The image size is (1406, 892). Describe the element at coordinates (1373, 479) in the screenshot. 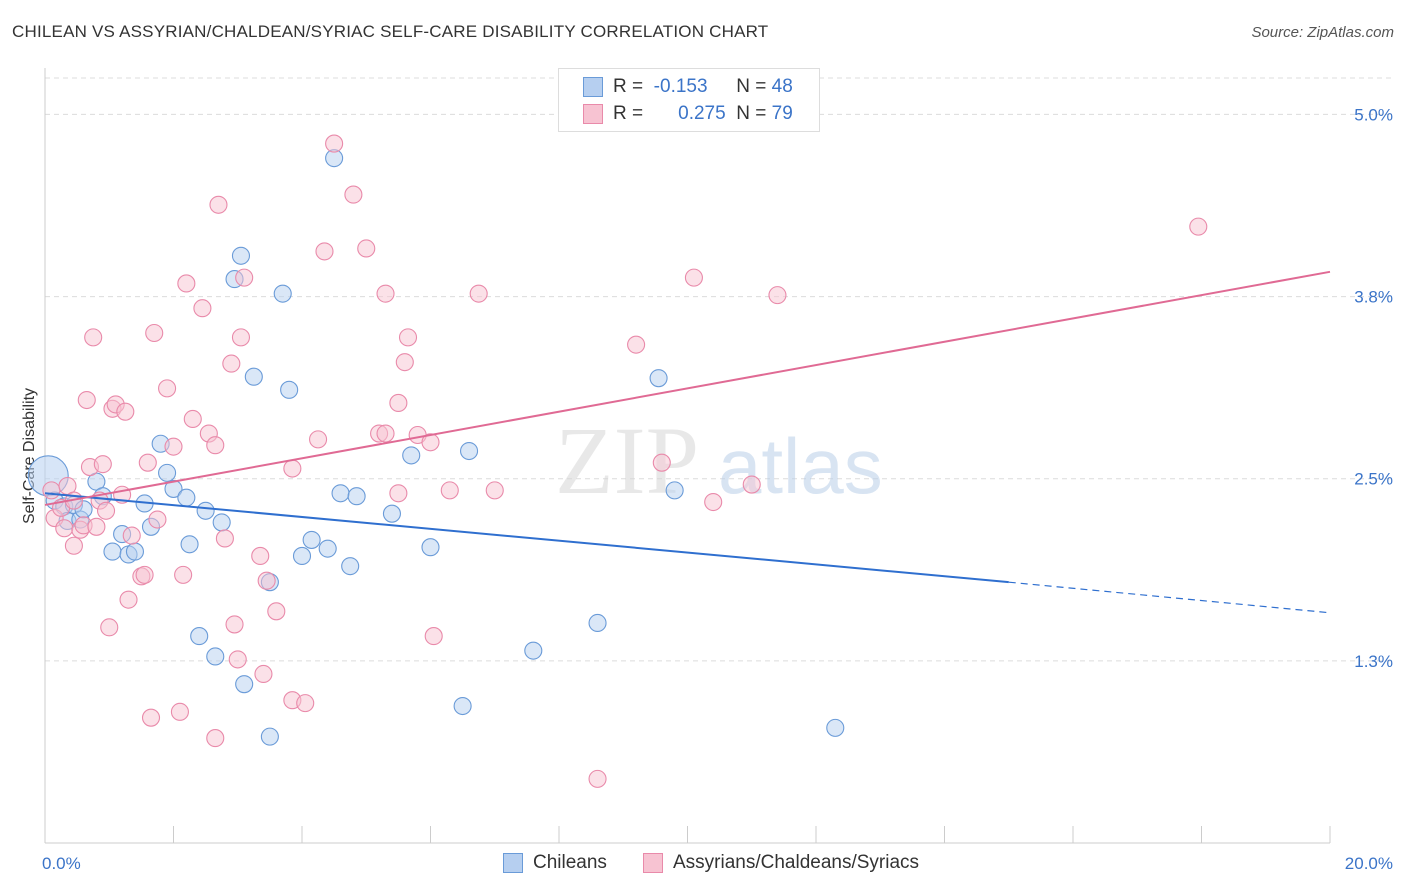

I see `y-tick-label: 2.5%` at that location.